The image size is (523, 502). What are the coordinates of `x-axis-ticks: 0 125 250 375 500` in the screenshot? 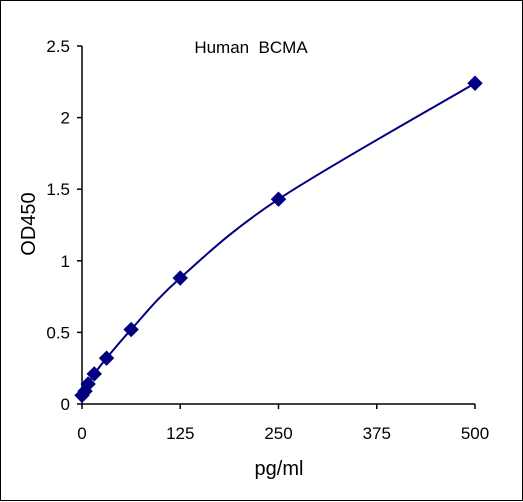 It's located at (283, 423).